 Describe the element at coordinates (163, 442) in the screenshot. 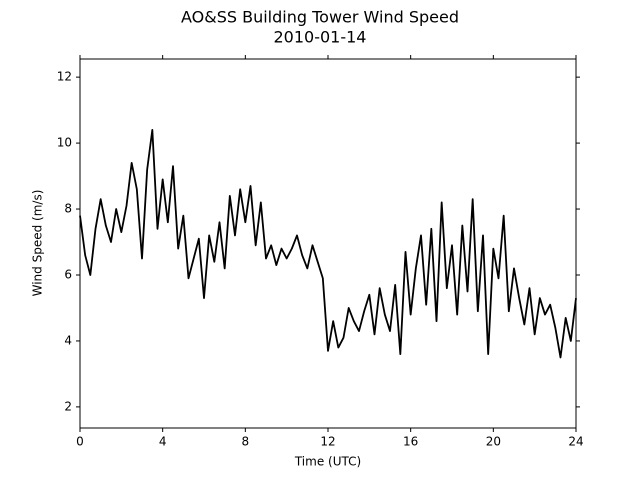

I see `x-tick-label: 4` at that location.